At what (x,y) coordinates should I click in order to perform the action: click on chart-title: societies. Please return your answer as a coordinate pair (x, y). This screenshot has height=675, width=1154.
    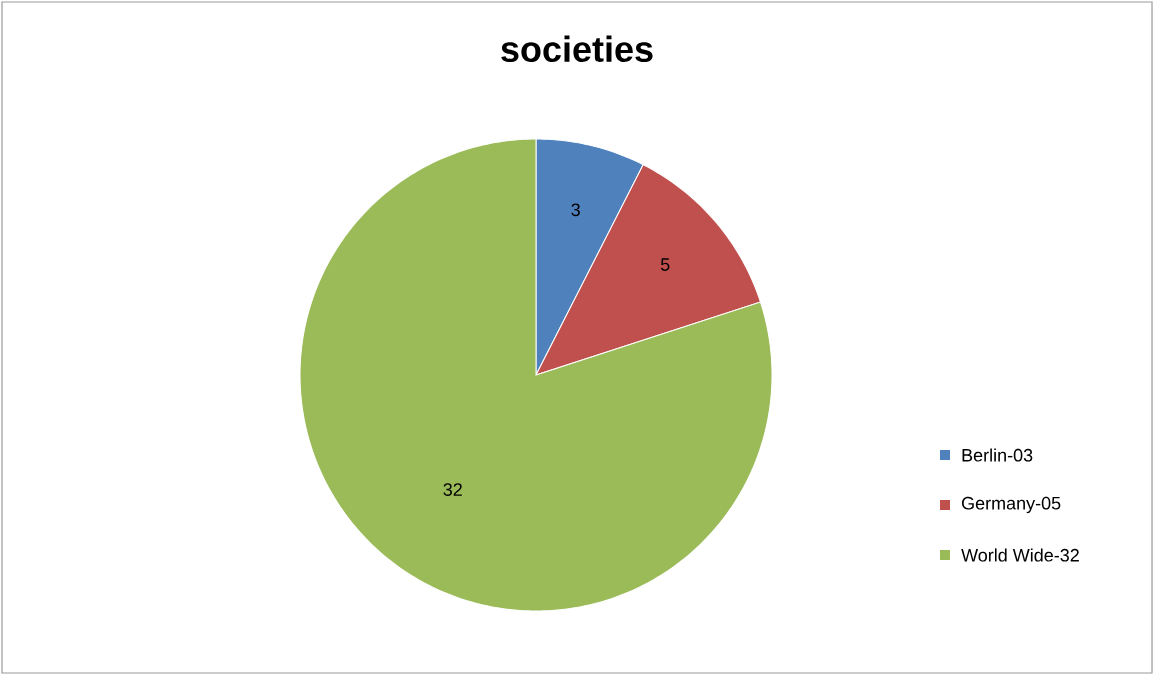
    Looking at the image, I should click on (577, 48).